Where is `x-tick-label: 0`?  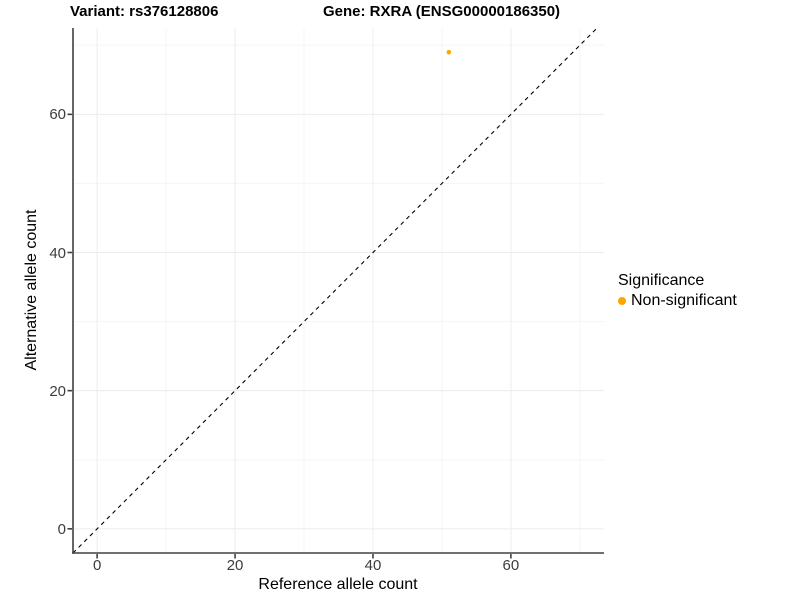
x-tick-label: 0 is located at coordinates (97, 565).